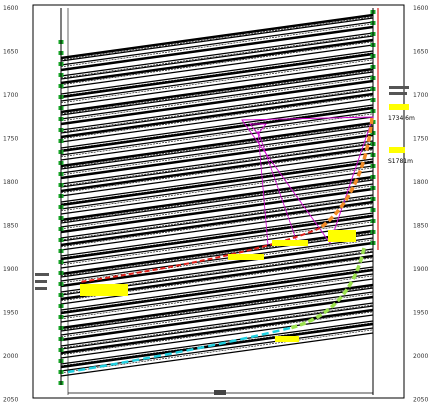  What do you see at coordinates (10, 400) in the screenshot?
I see `left-depth-tick-label: 2050` at bounding box center [10, 400].